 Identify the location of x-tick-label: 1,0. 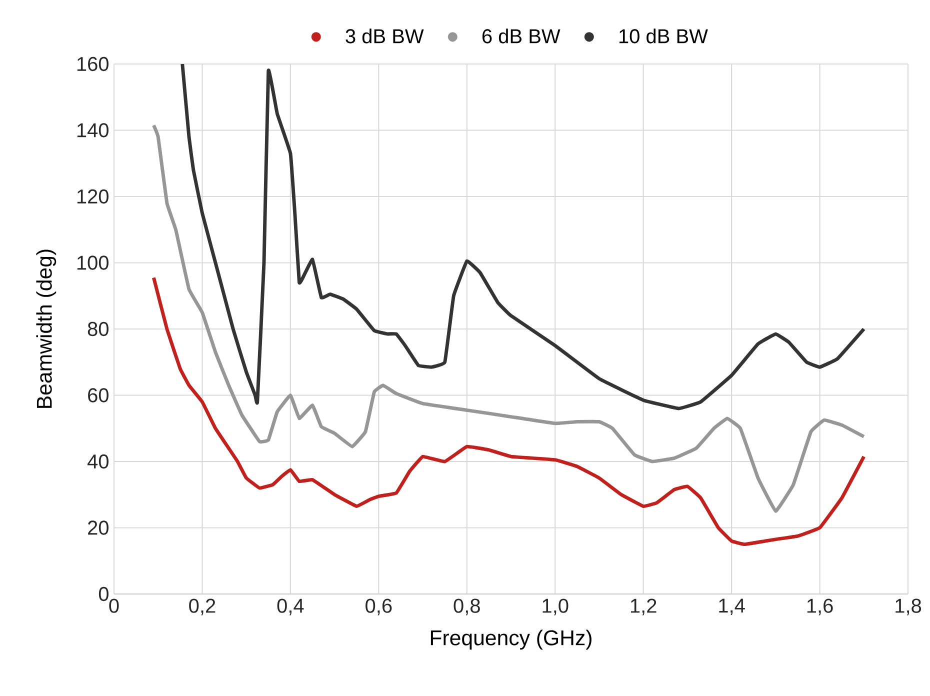
(555, 607).